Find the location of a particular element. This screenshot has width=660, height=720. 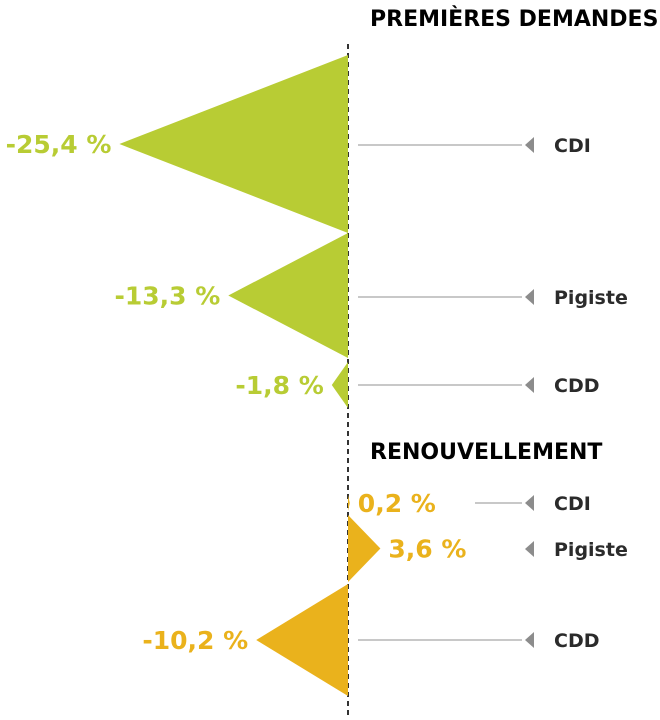

triangle-premieres-pigiste is located at coordinates (288, 295).